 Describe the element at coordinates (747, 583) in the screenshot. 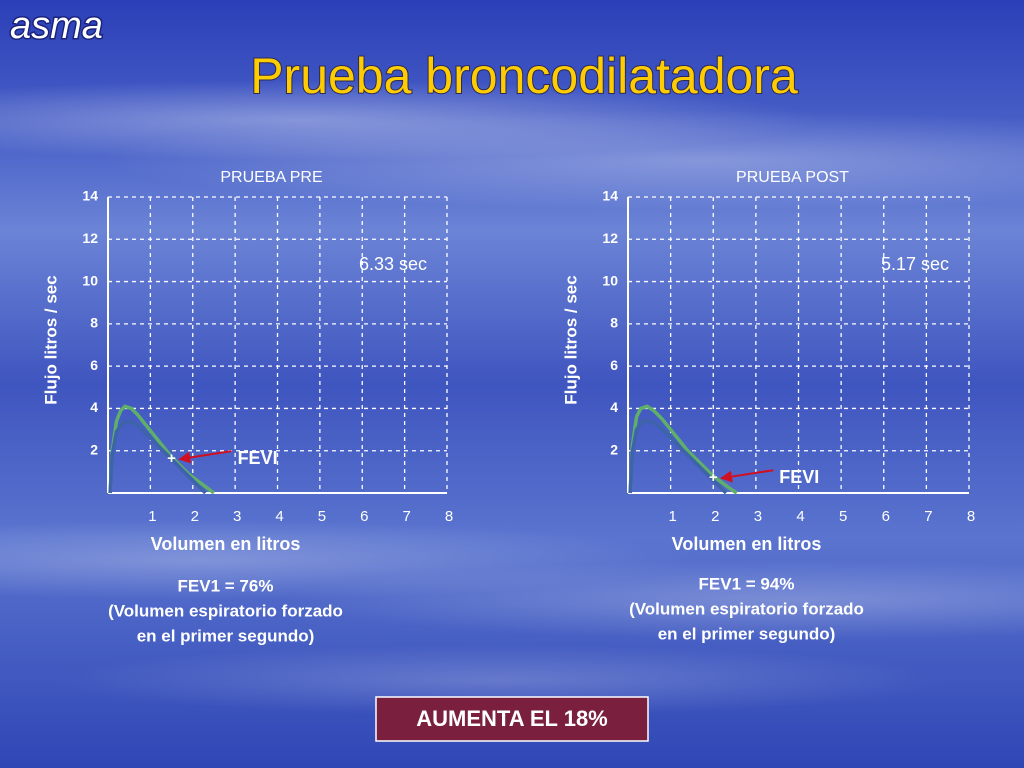

I see `caption-line: FEV1 = 94%` at that location.